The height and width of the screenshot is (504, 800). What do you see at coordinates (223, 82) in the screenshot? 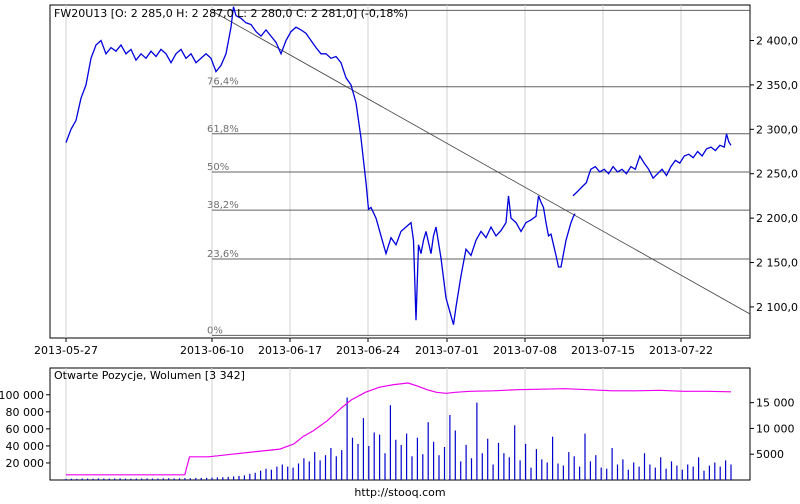
I see `fib-label-5: 76,4%` at bounding box center [223, 82].